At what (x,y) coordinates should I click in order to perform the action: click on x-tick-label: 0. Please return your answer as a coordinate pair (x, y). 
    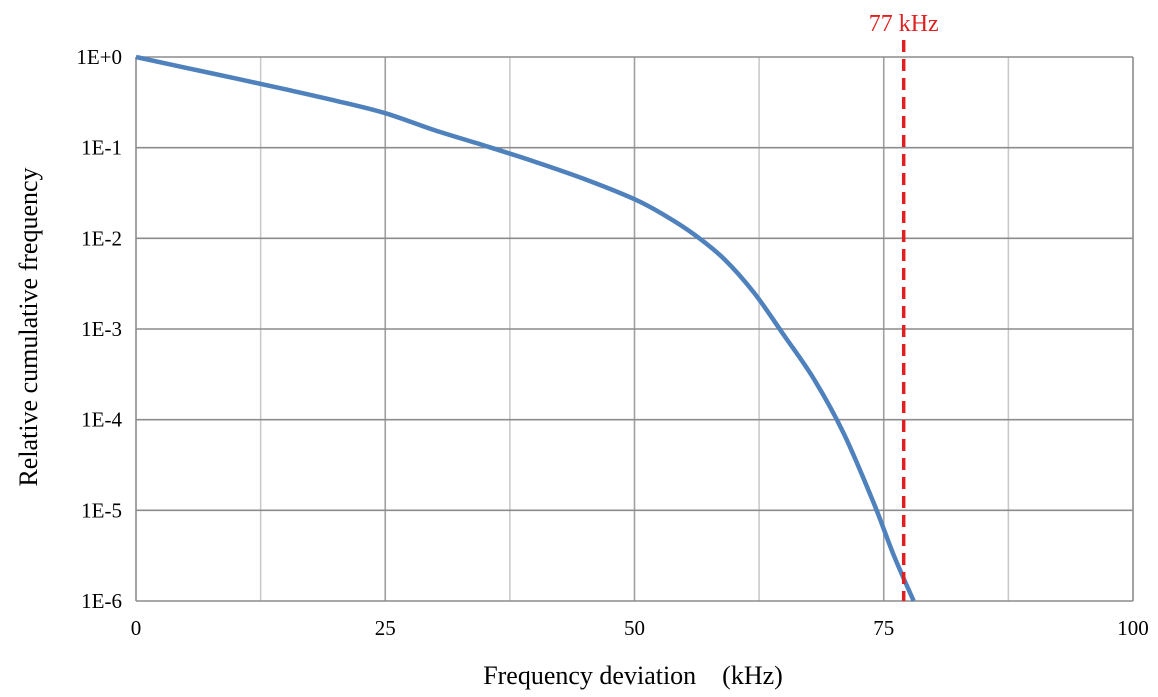
    Looking at the image, I should click on (136, 628).